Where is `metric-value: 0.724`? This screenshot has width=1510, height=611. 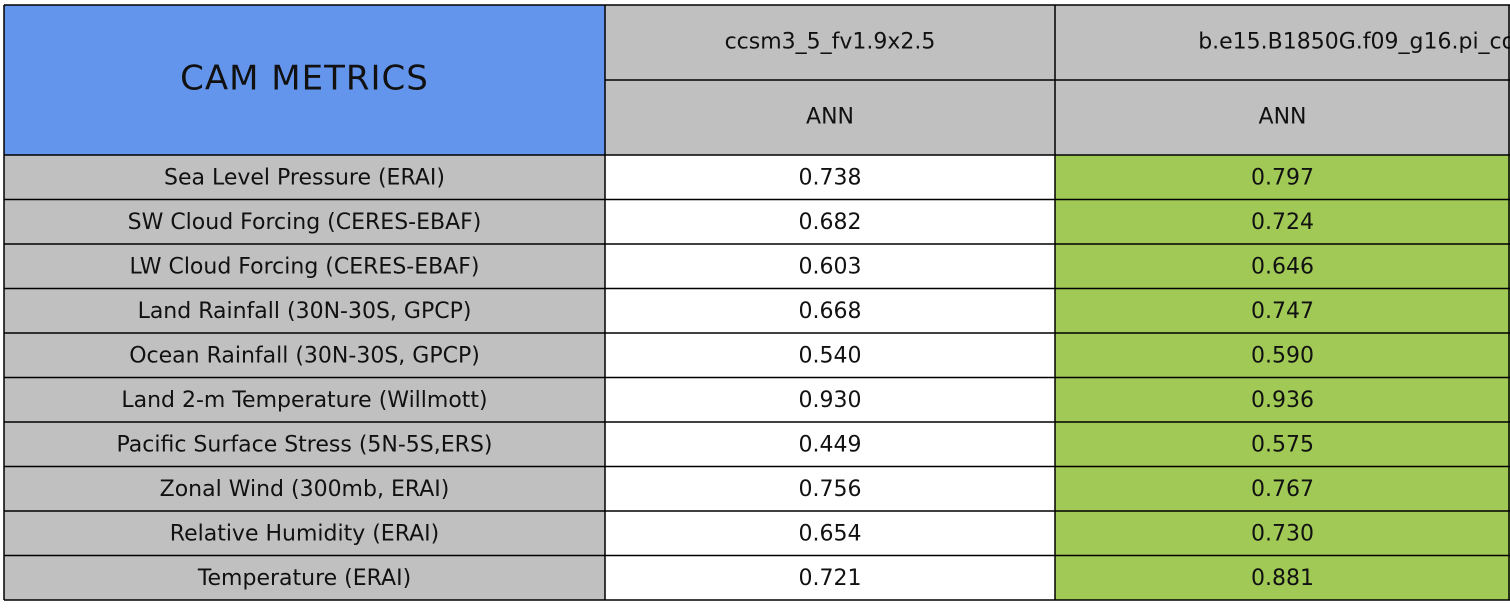 metric-value: 0.724 is located at coordinates (1282, 222).